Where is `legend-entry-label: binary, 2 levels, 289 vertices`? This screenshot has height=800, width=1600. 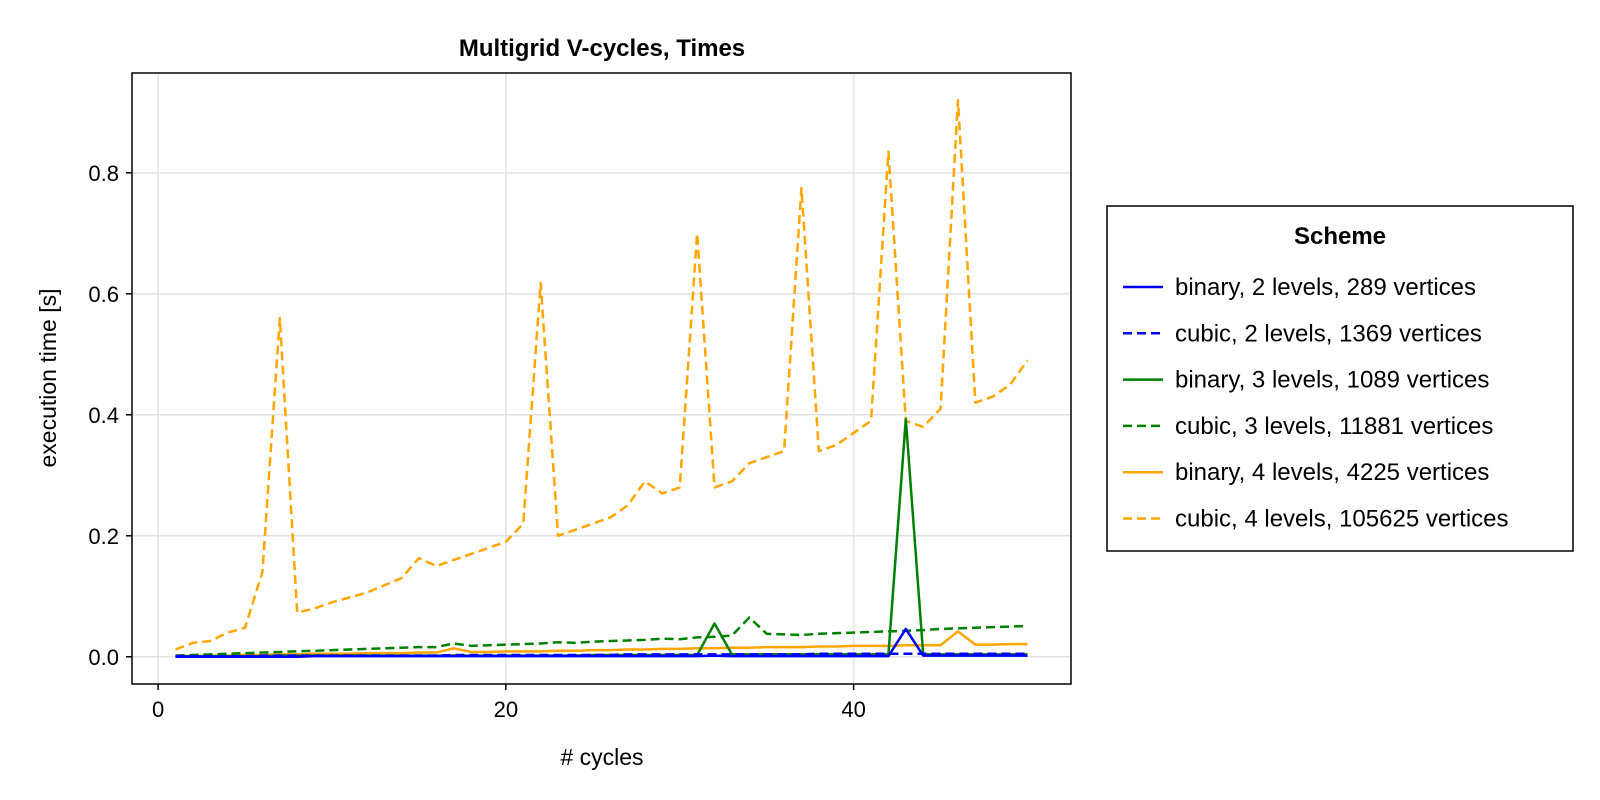
legend-entry-label: binary, 2 levels, 289 vertices is located at coordinates (1325, 287).